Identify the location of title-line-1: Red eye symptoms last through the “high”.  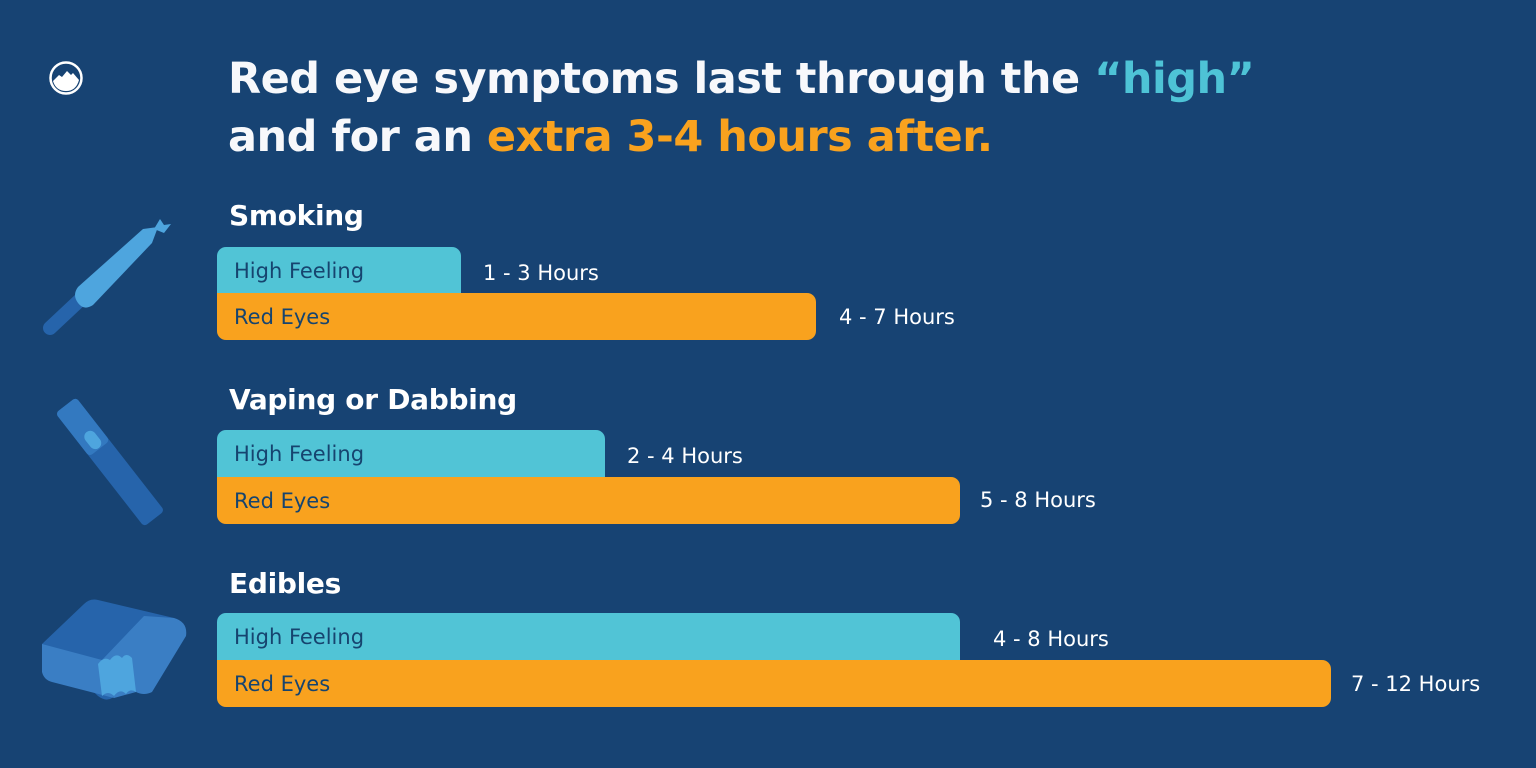
(741, 79).